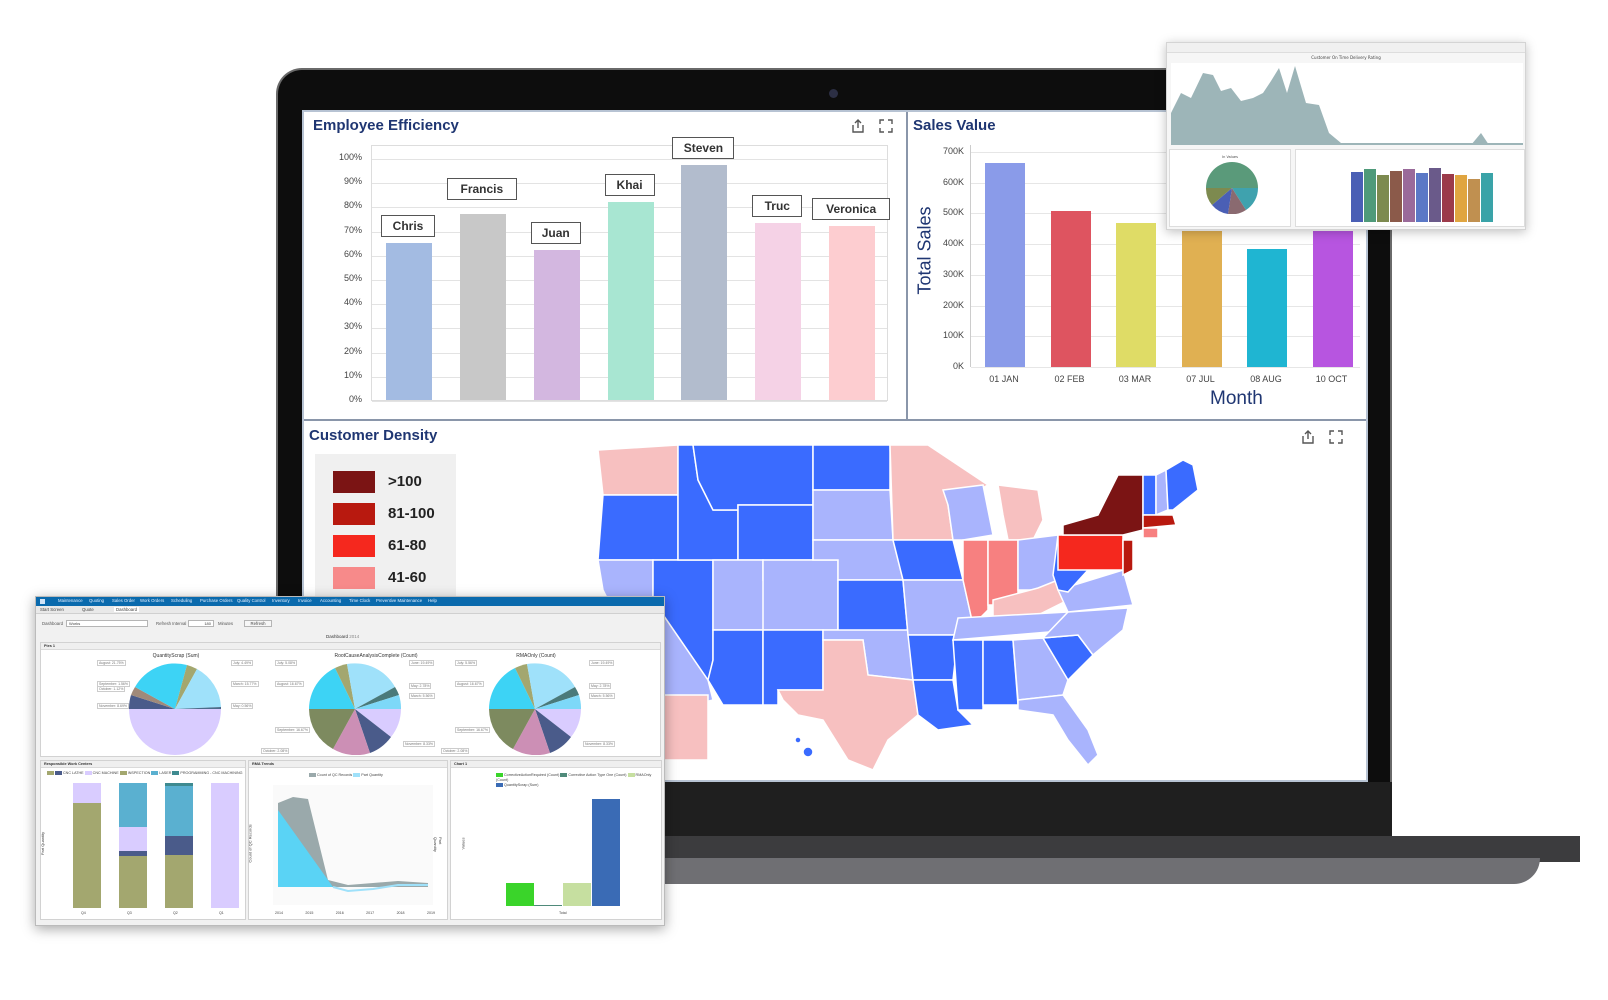 This screenshot has width=1608, height=1000. I want to click on pie-label: July: 5.08%, so click(286, 663).